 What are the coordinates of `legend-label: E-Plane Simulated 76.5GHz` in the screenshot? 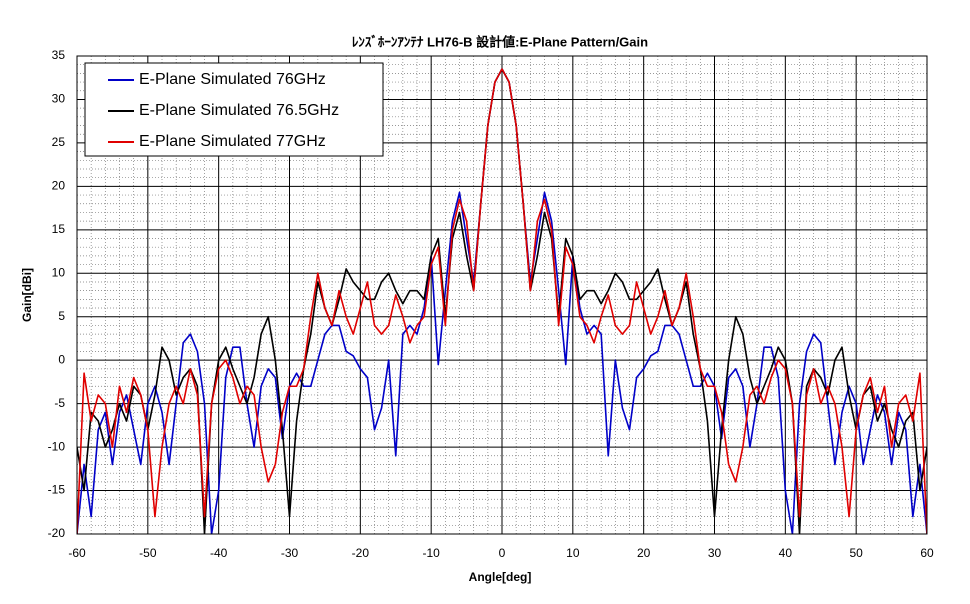 It's located at (239, 110).